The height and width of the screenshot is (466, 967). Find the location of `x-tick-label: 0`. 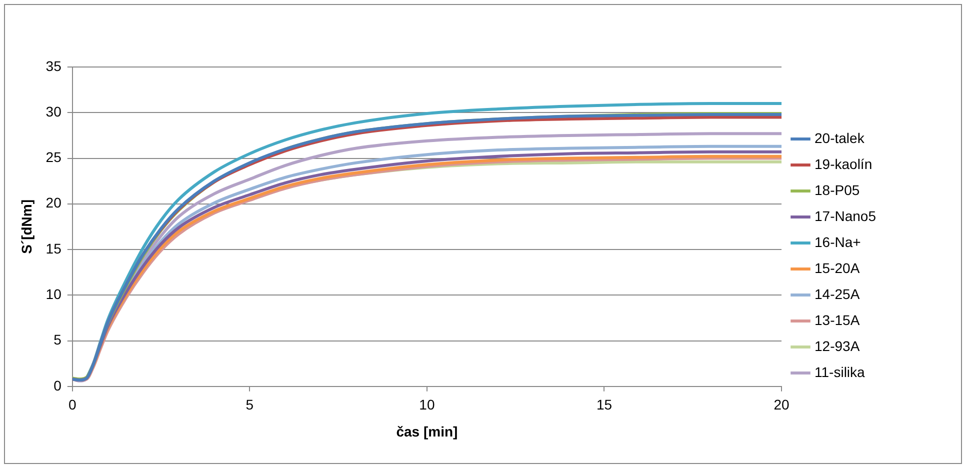

x-tick-label: 0 is located at coordinates (72, 404).